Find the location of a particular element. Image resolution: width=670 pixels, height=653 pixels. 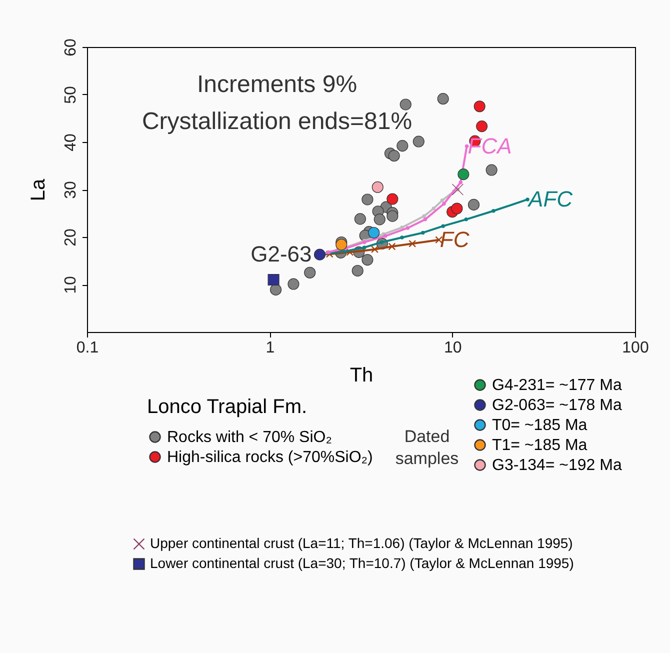

y-tick-label: 50 is located at coordinates (71, 95).